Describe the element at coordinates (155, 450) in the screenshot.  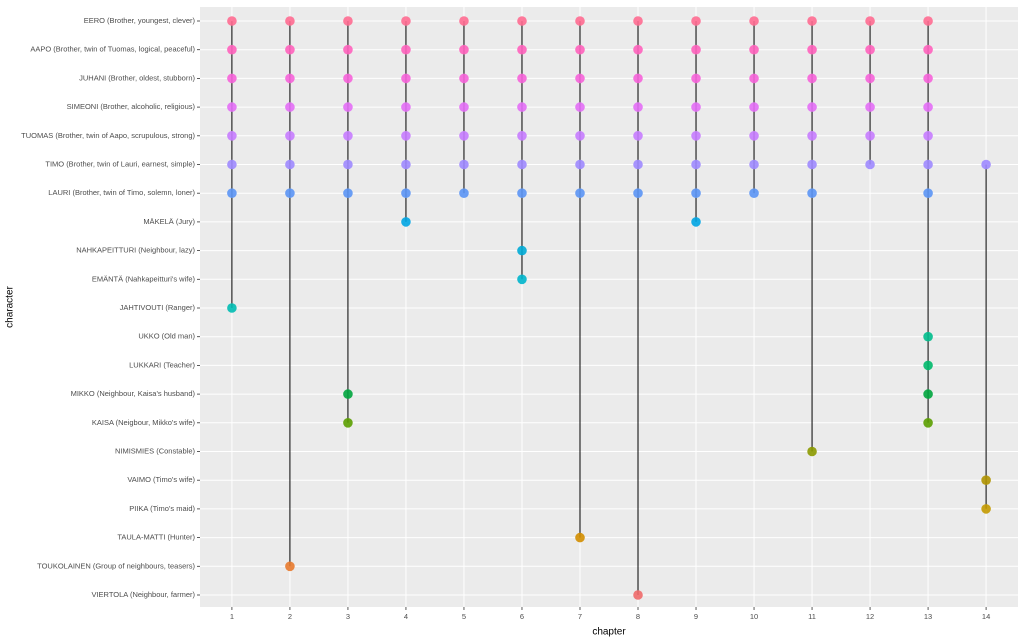
I see `y-tick-label: NIMISMIES (Constable)` at that location.